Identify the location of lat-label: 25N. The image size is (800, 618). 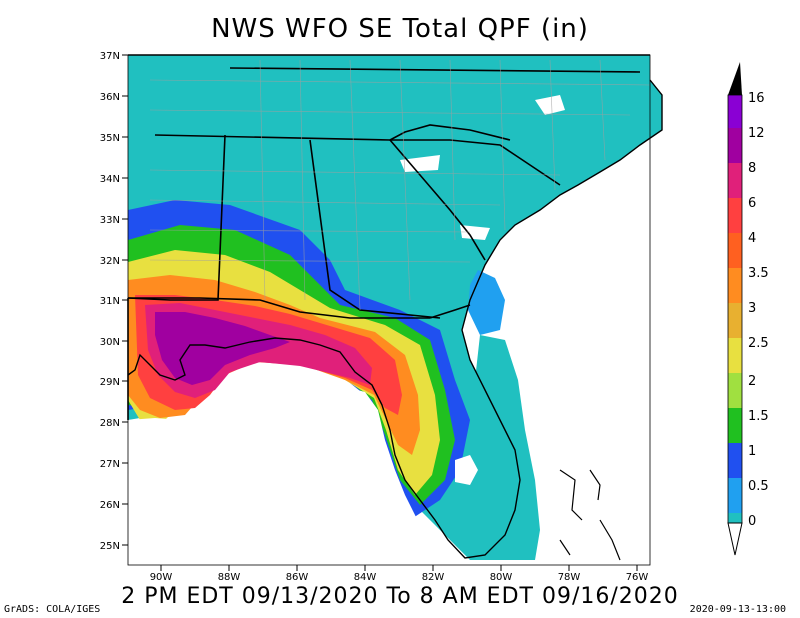
(114, 546).